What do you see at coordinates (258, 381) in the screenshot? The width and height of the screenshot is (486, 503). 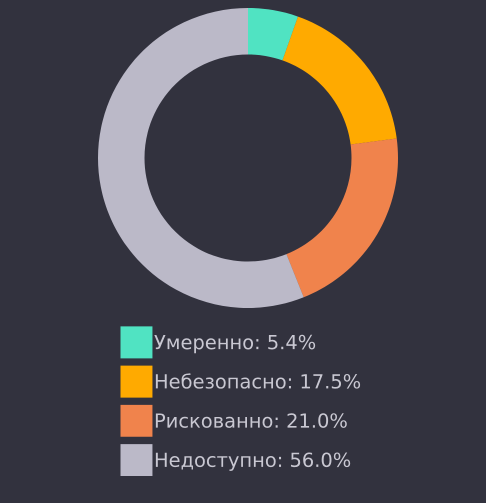 I see `legend-label: Небезопасно: 17.5%` at bounding box center [258, 381].